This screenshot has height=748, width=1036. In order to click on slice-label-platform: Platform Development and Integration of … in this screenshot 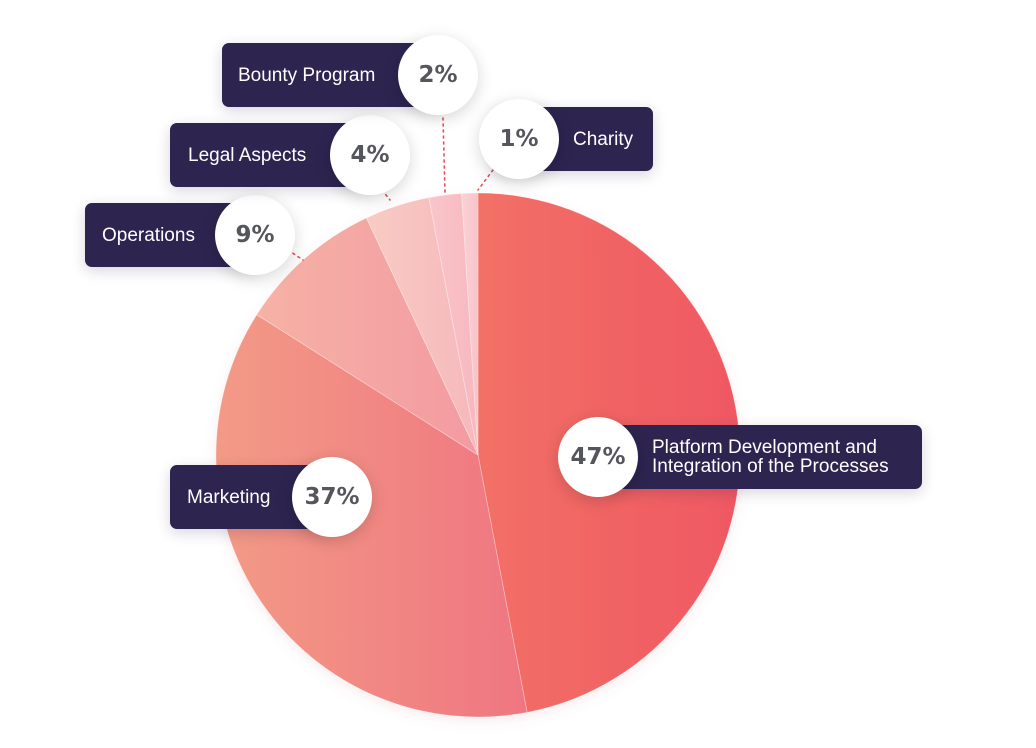, I will do `click(770, 457)`.